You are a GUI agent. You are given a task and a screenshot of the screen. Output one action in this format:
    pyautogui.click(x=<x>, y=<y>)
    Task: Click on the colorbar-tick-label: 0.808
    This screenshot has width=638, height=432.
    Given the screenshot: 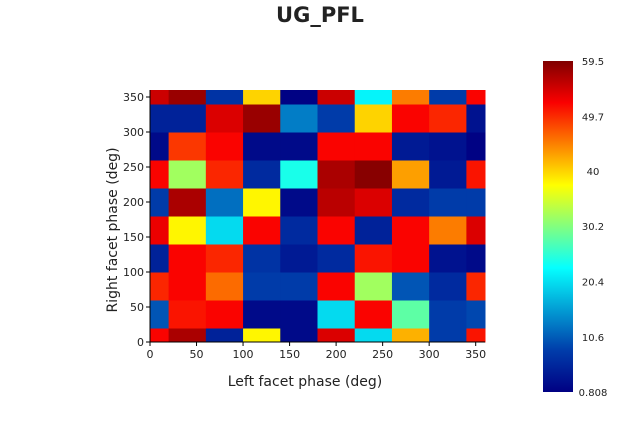 What is the action you would take?
    pyautogui.click(x=593, y=393)
    